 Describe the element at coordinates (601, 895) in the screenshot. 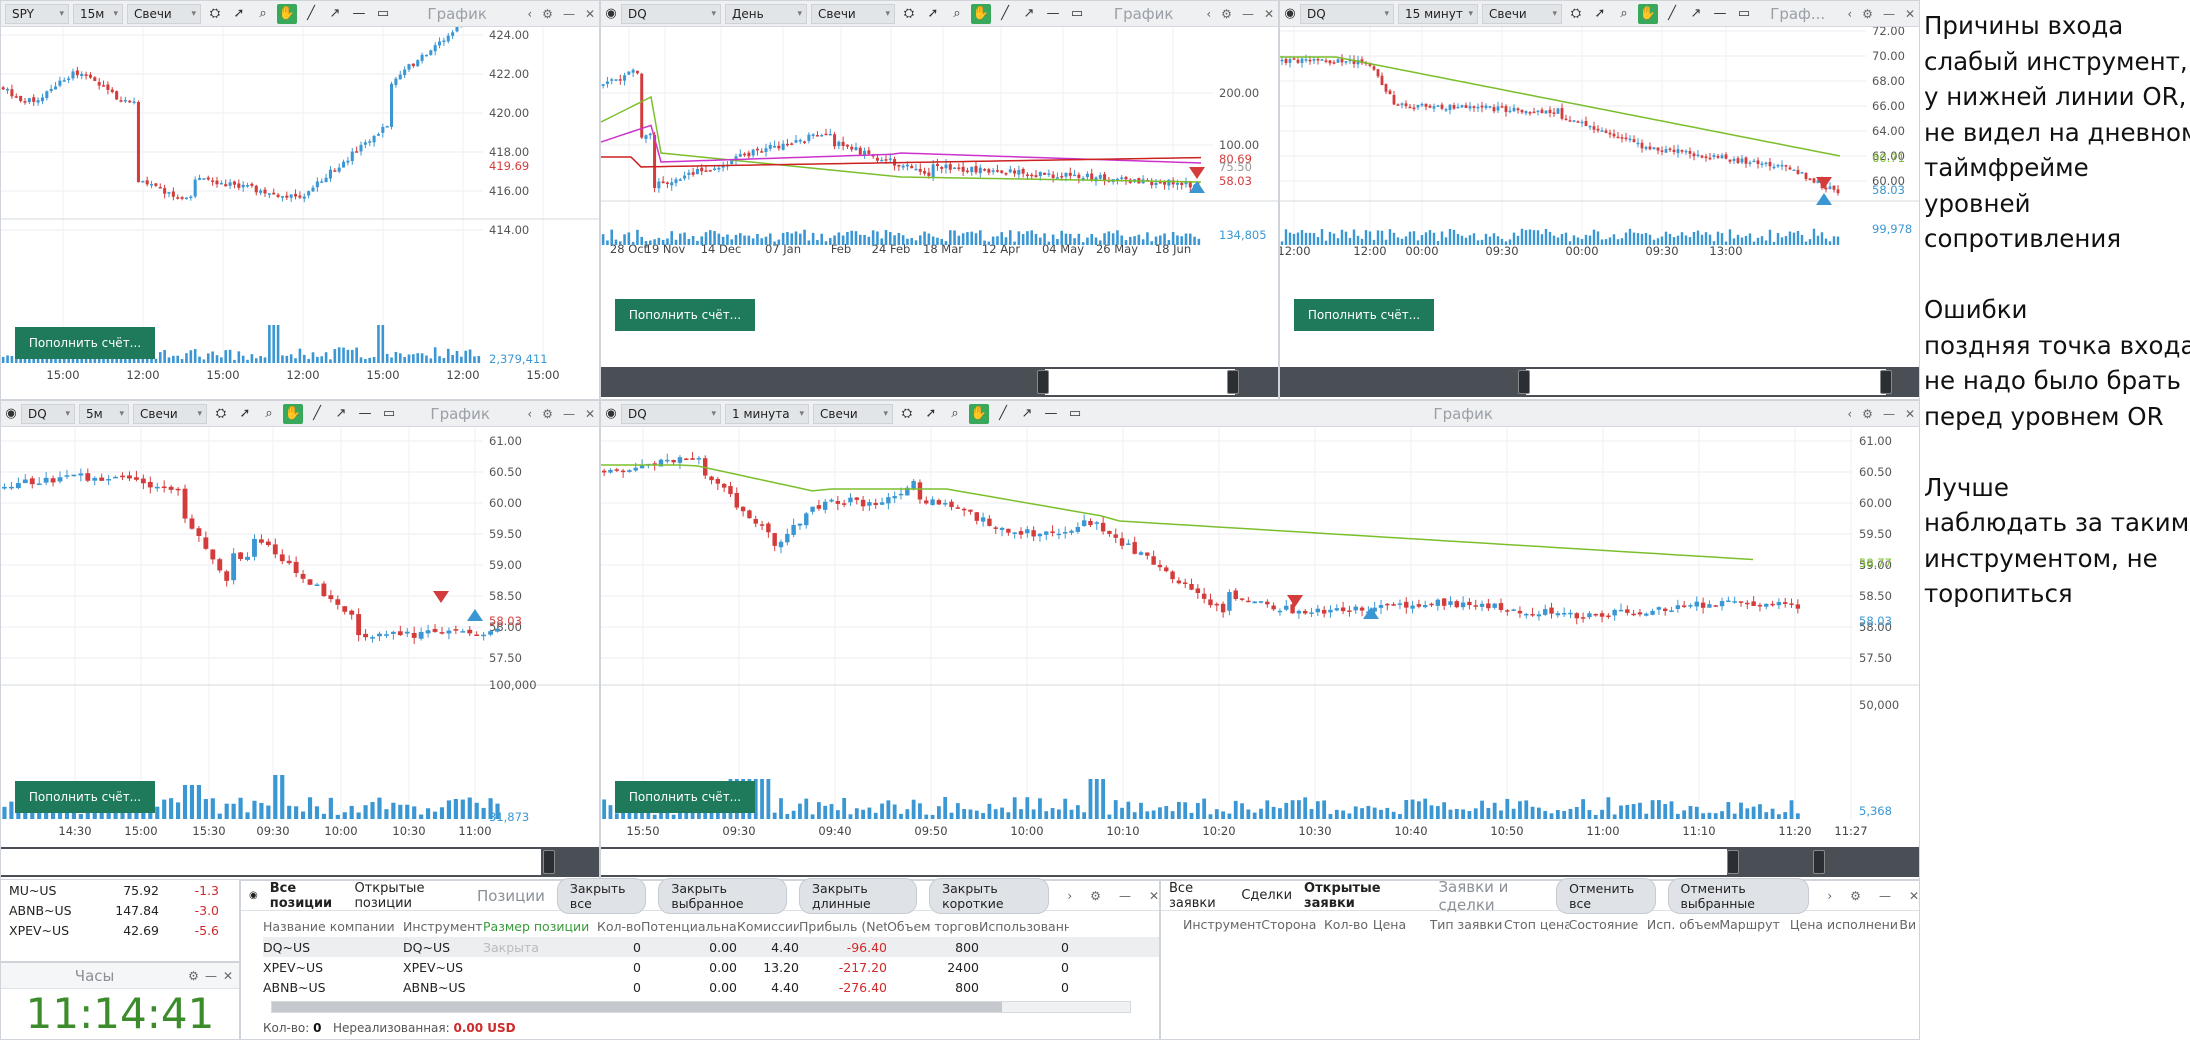

I see `close-all-button: Закрыть все` at that location.